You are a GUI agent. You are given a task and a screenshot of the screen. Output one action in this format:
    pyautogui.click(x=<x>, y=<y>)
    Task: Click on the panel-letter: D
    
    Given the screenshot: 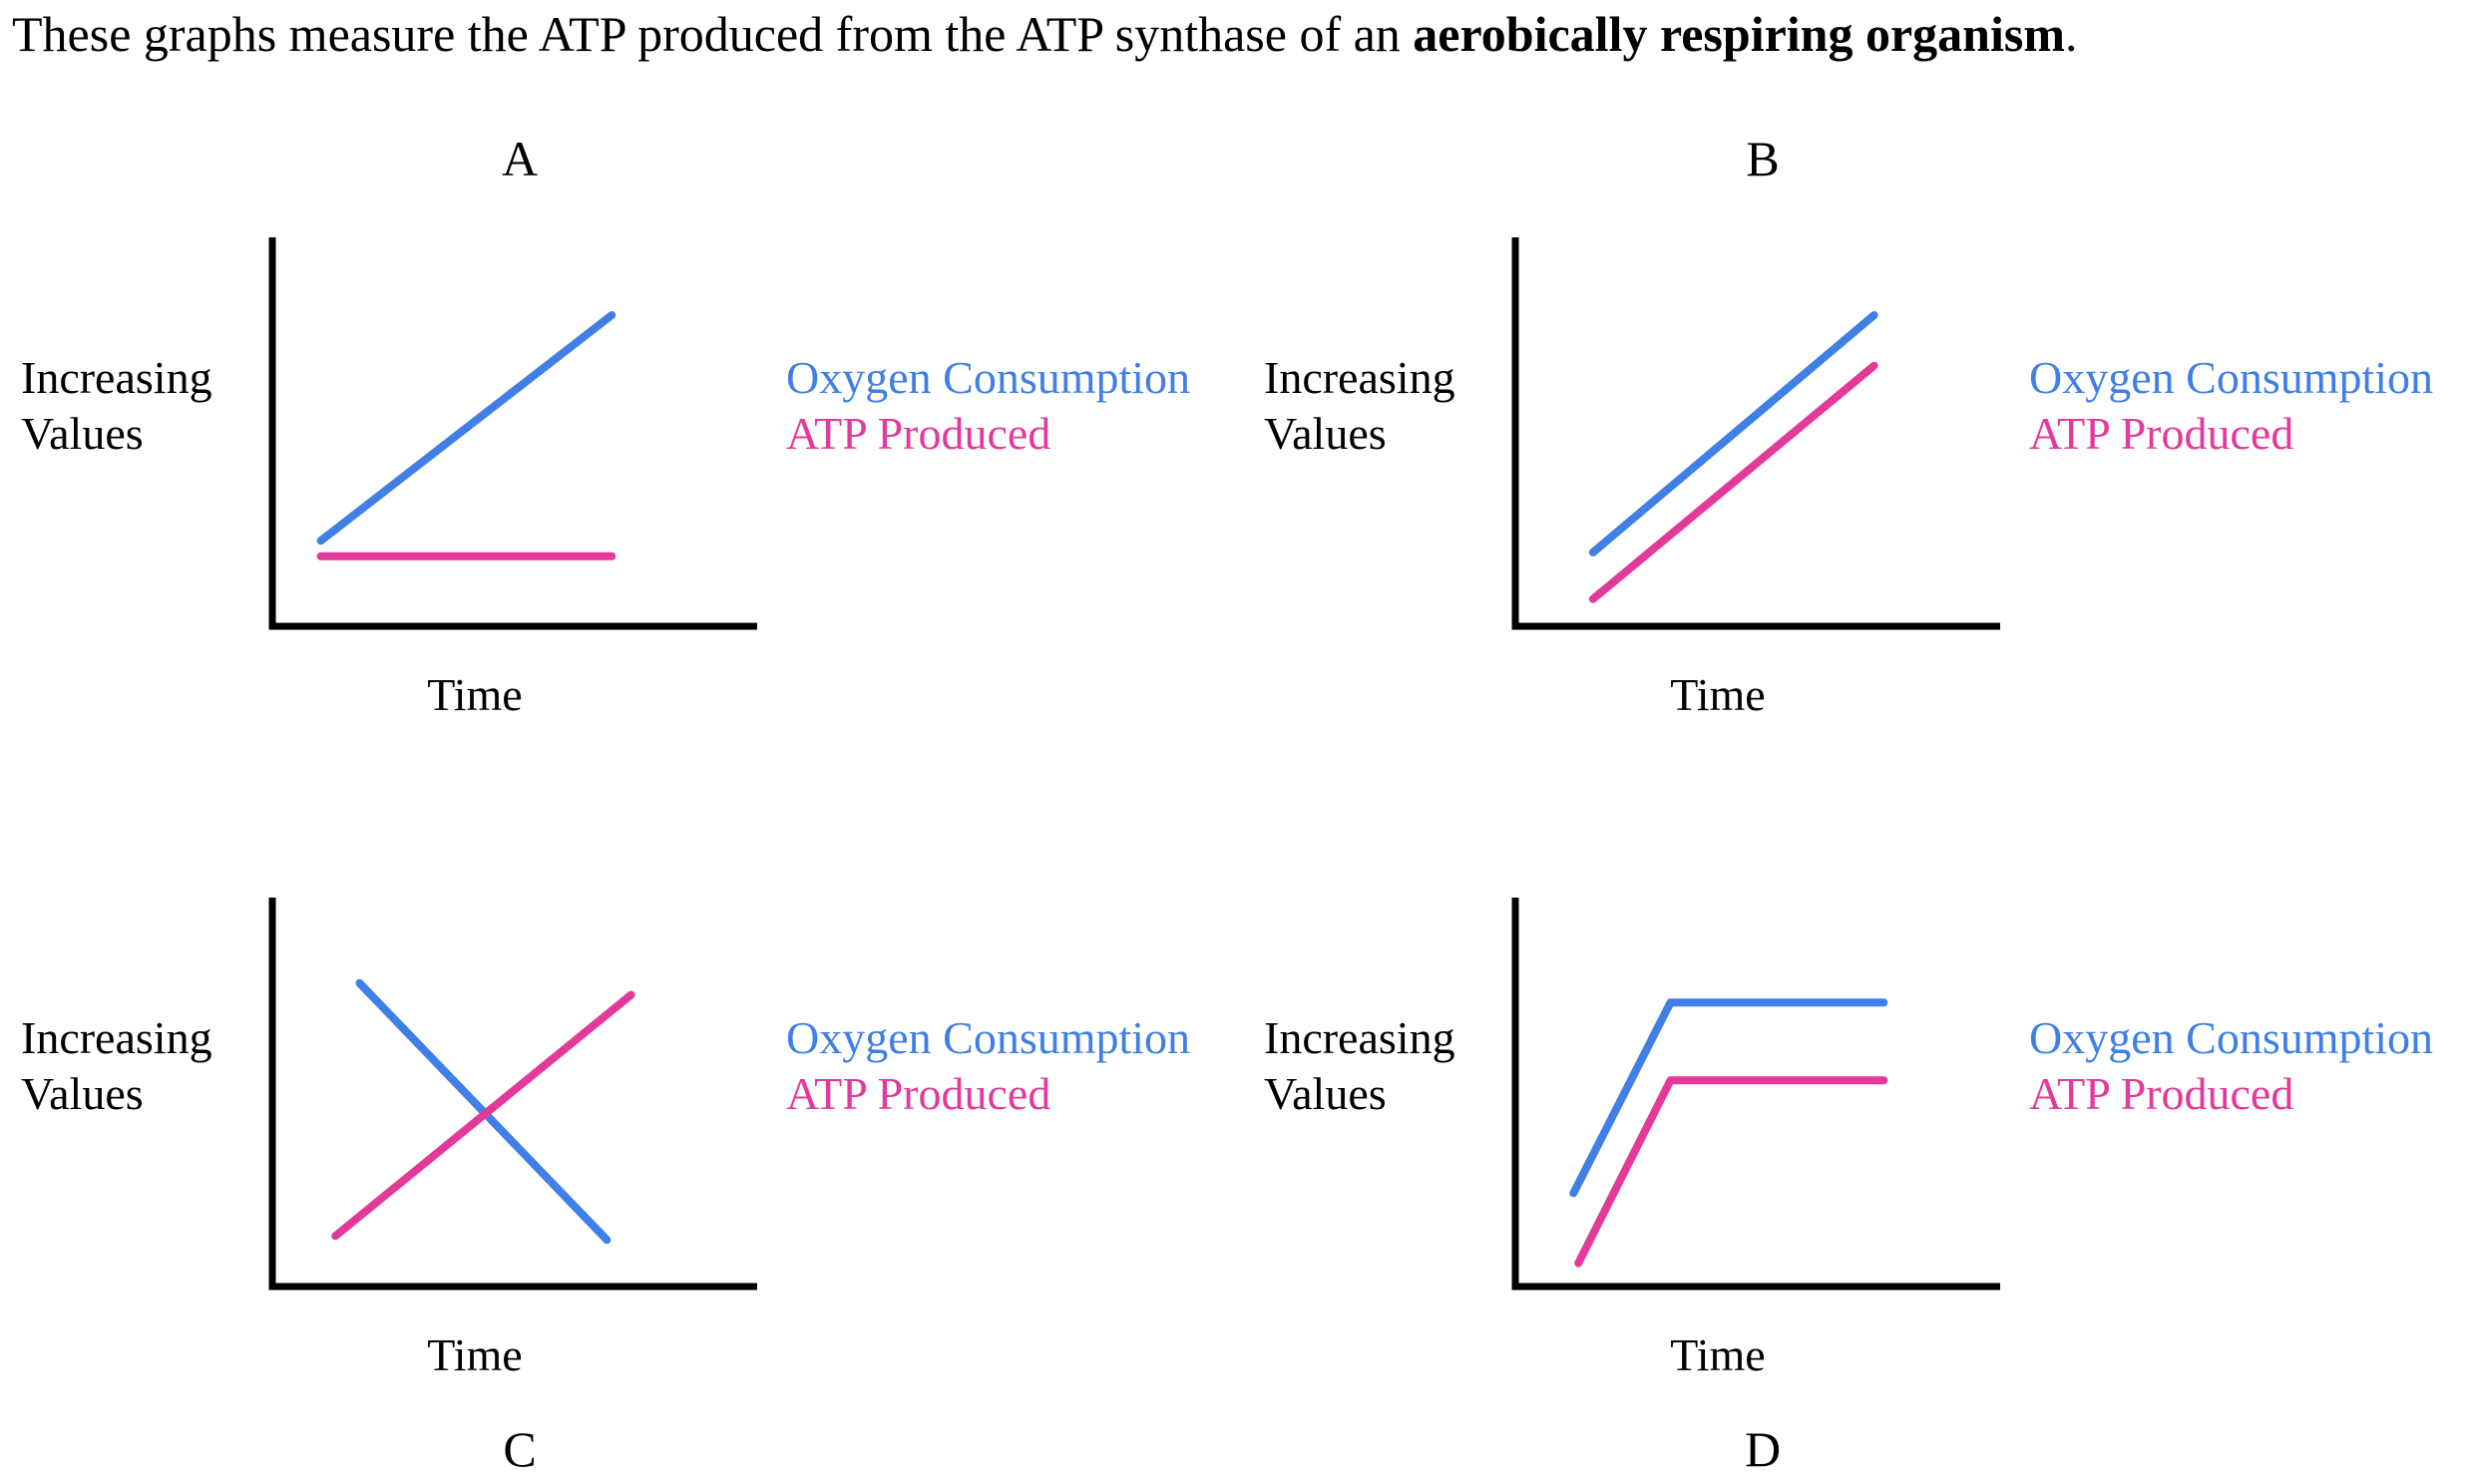 What is the action you would take?
    pyautogui.click(x=1763, y=1449)
    